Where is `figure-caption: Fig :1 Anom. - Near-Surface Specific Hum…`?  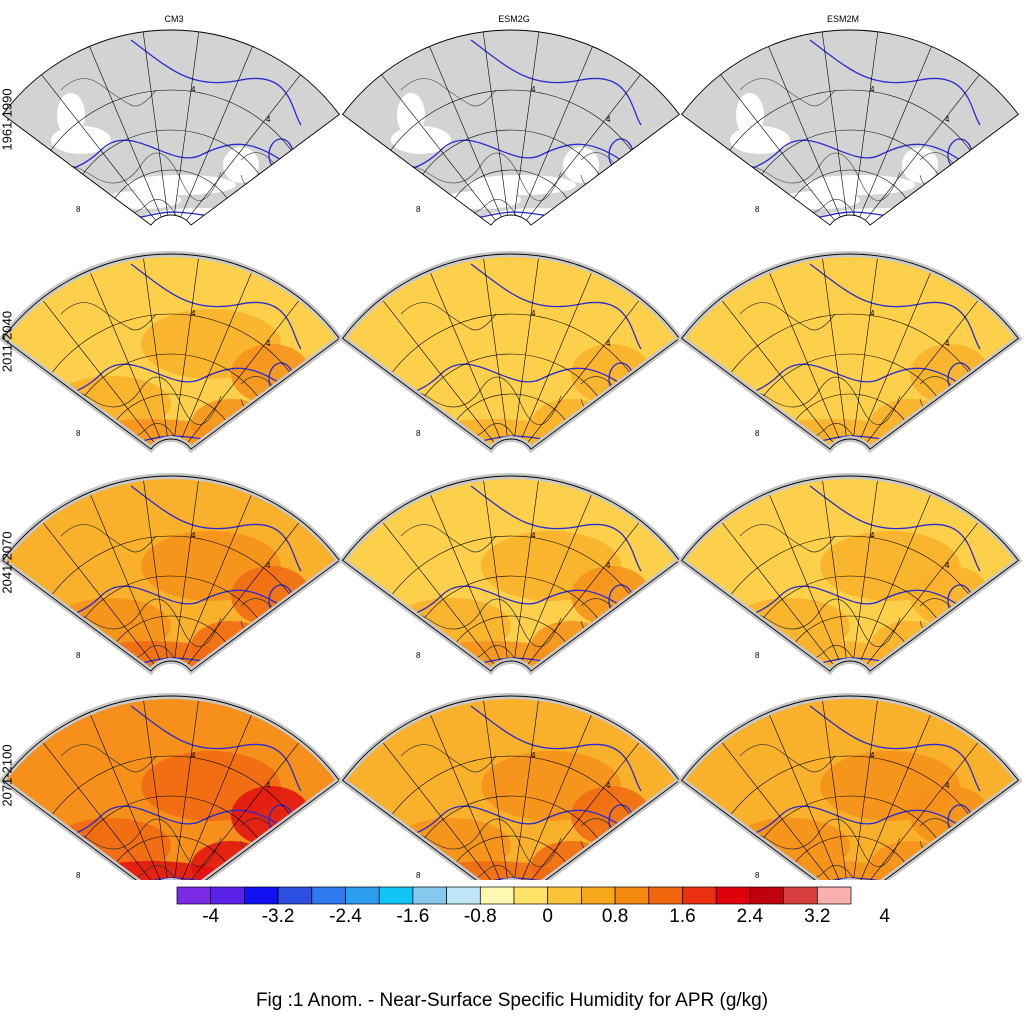
figure-caption: Fig :1 Anom. - Near-Surface Specific Hum… is located at coordinates (512, 1000).